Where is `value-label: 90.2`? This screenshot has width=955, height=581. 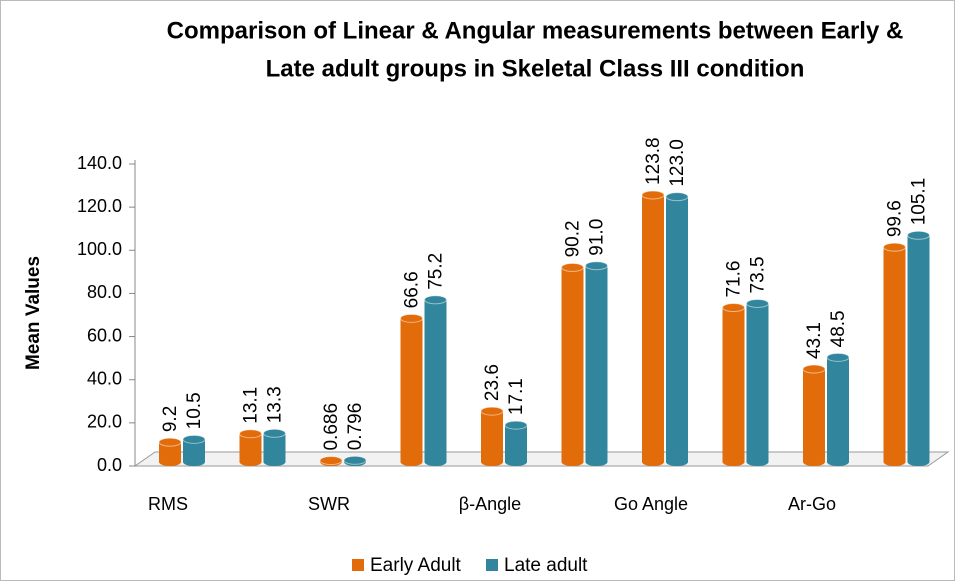 value-label: 90.2 is located at coordinates (573, 238).